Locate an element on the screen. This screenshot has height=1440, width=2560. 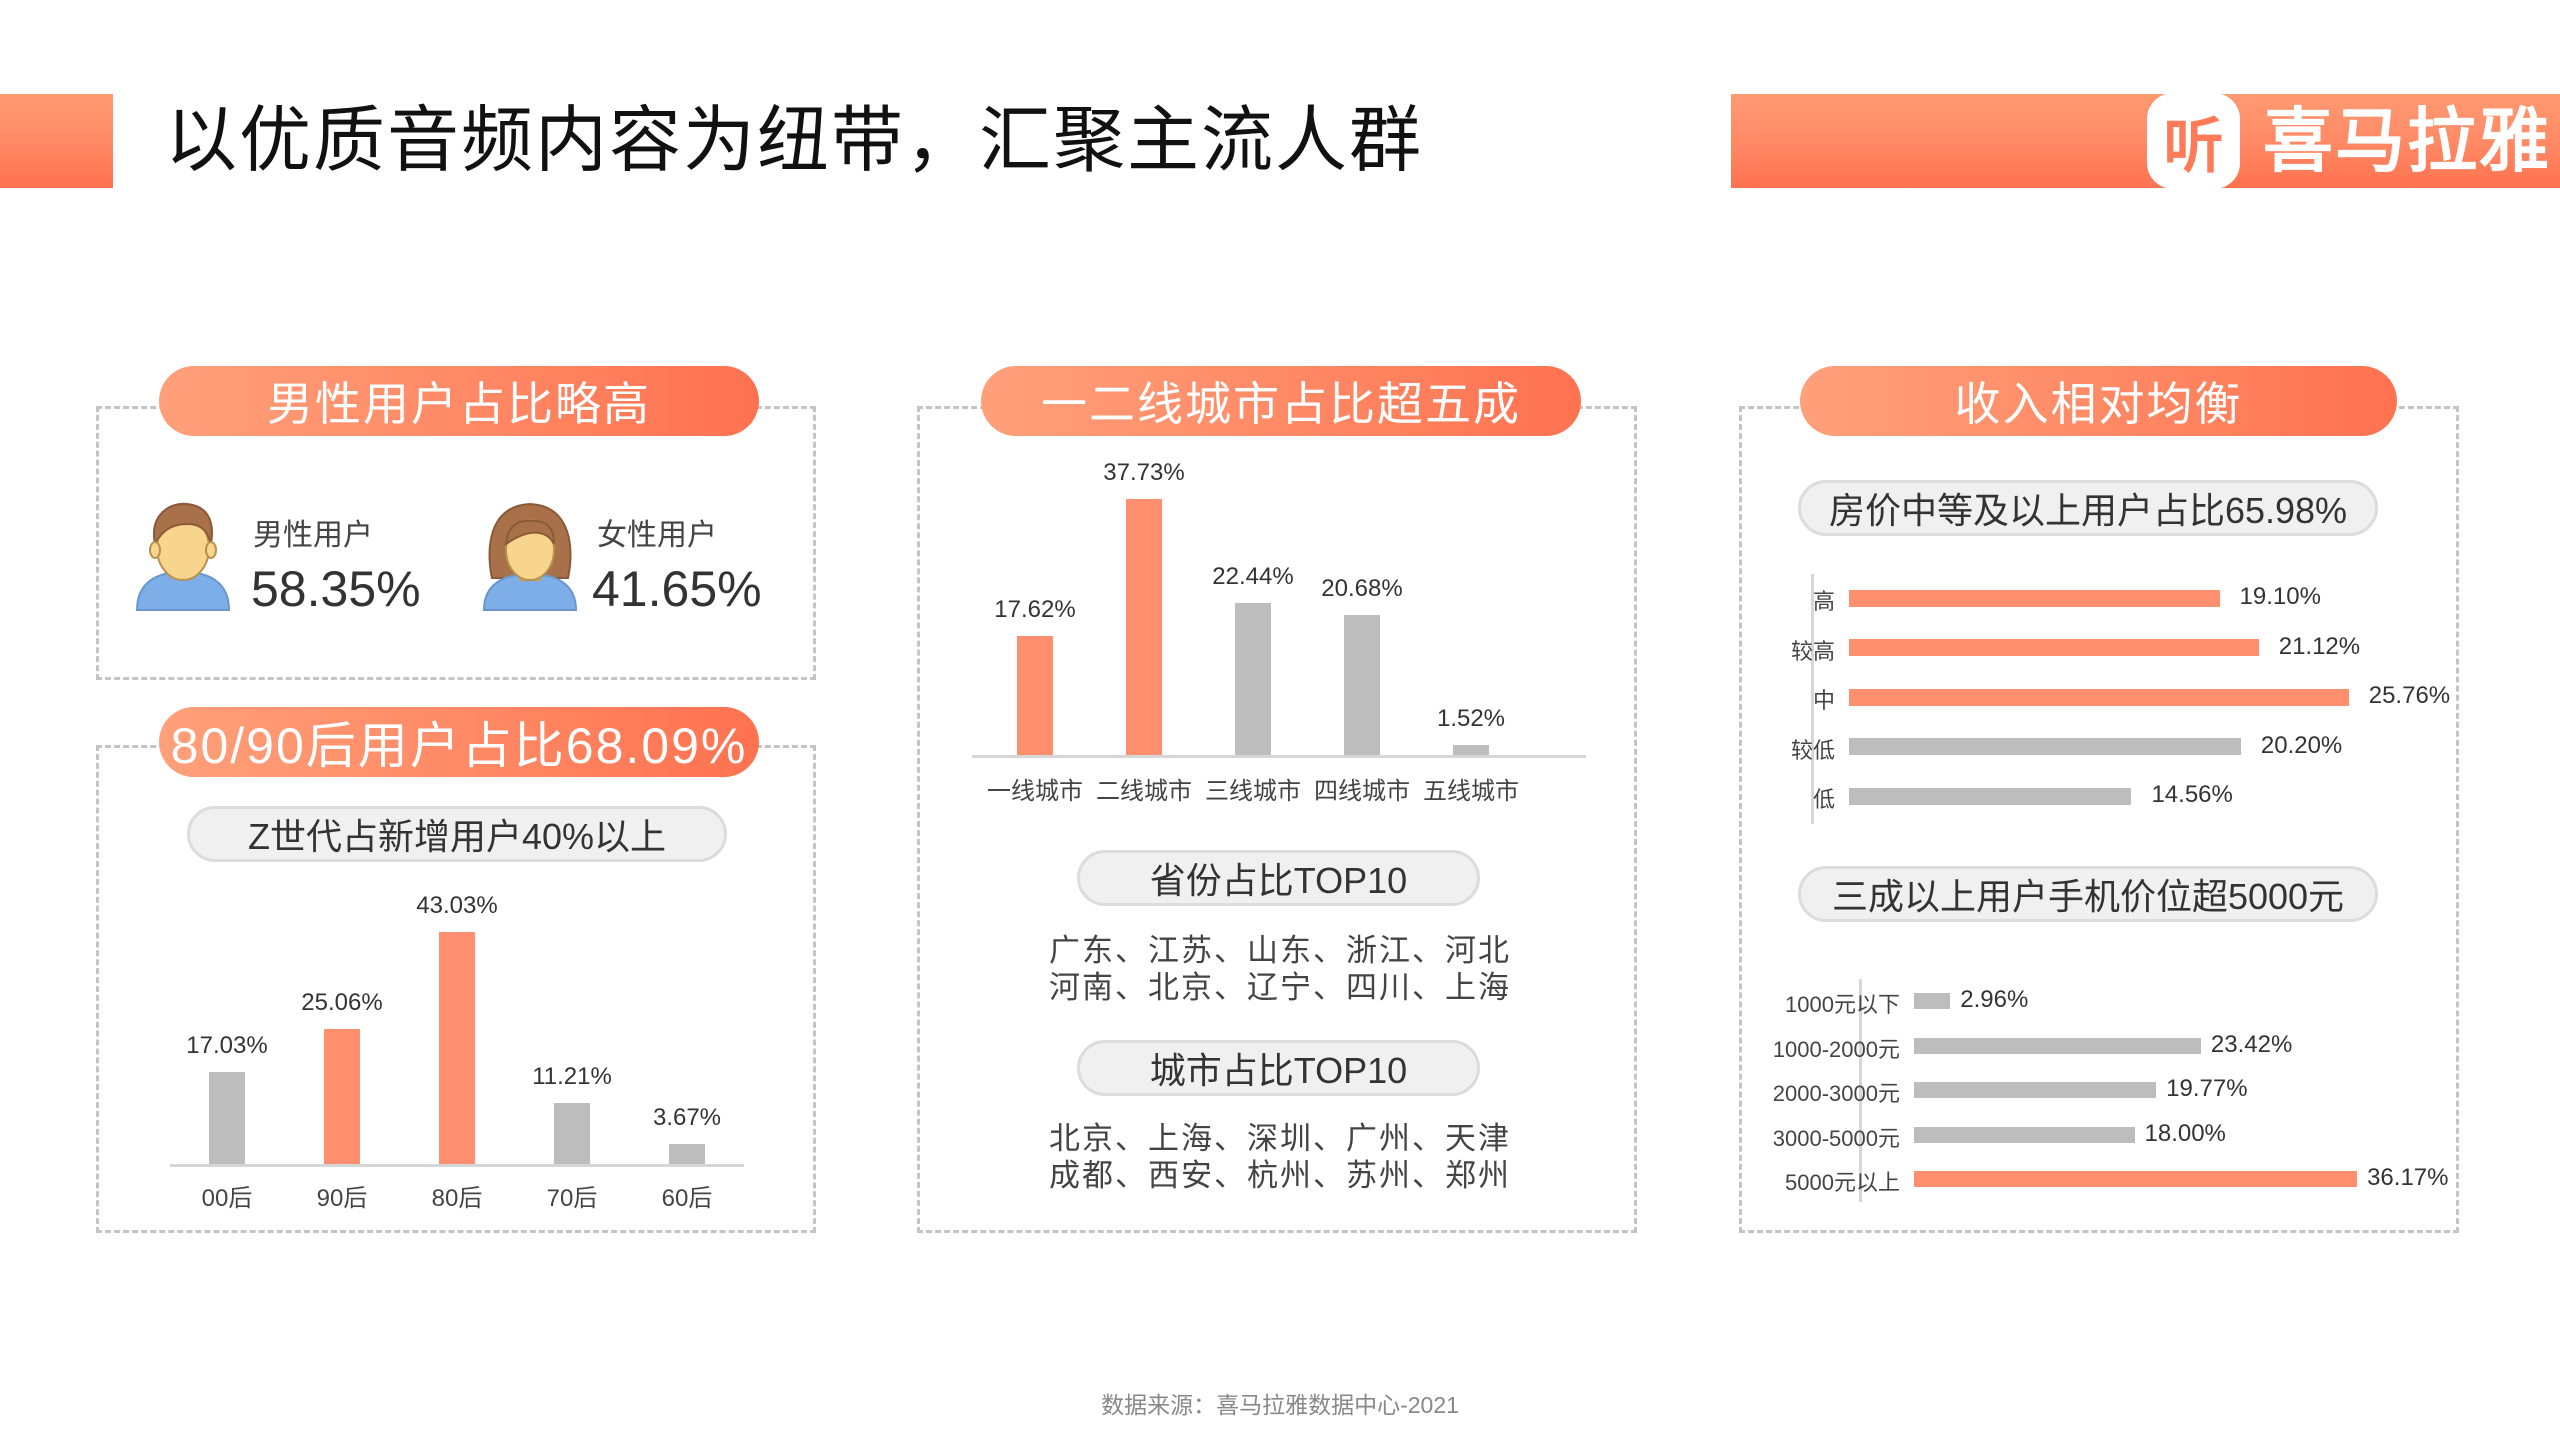
city-top10-title: 城市占比TOP10 is located at coordinates (1278, 1068).